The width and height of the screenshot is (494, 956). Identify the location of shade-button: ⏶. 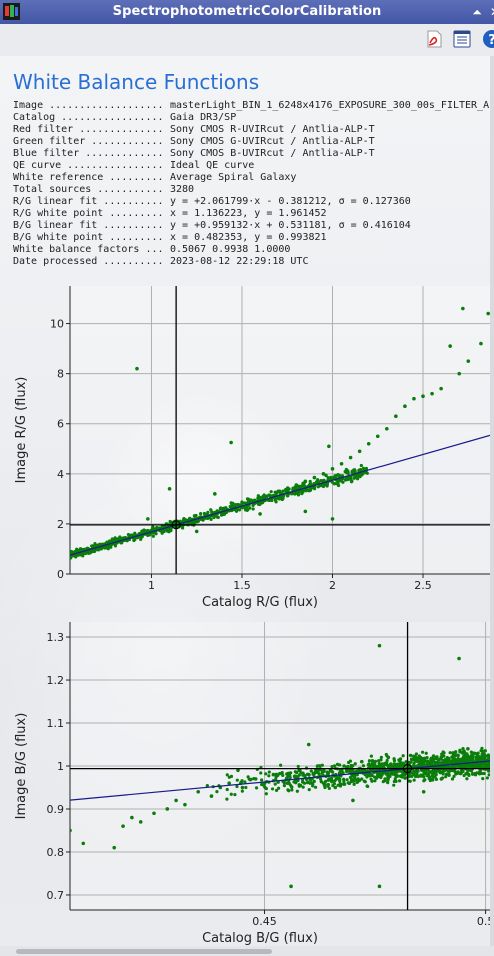
(477, 12).